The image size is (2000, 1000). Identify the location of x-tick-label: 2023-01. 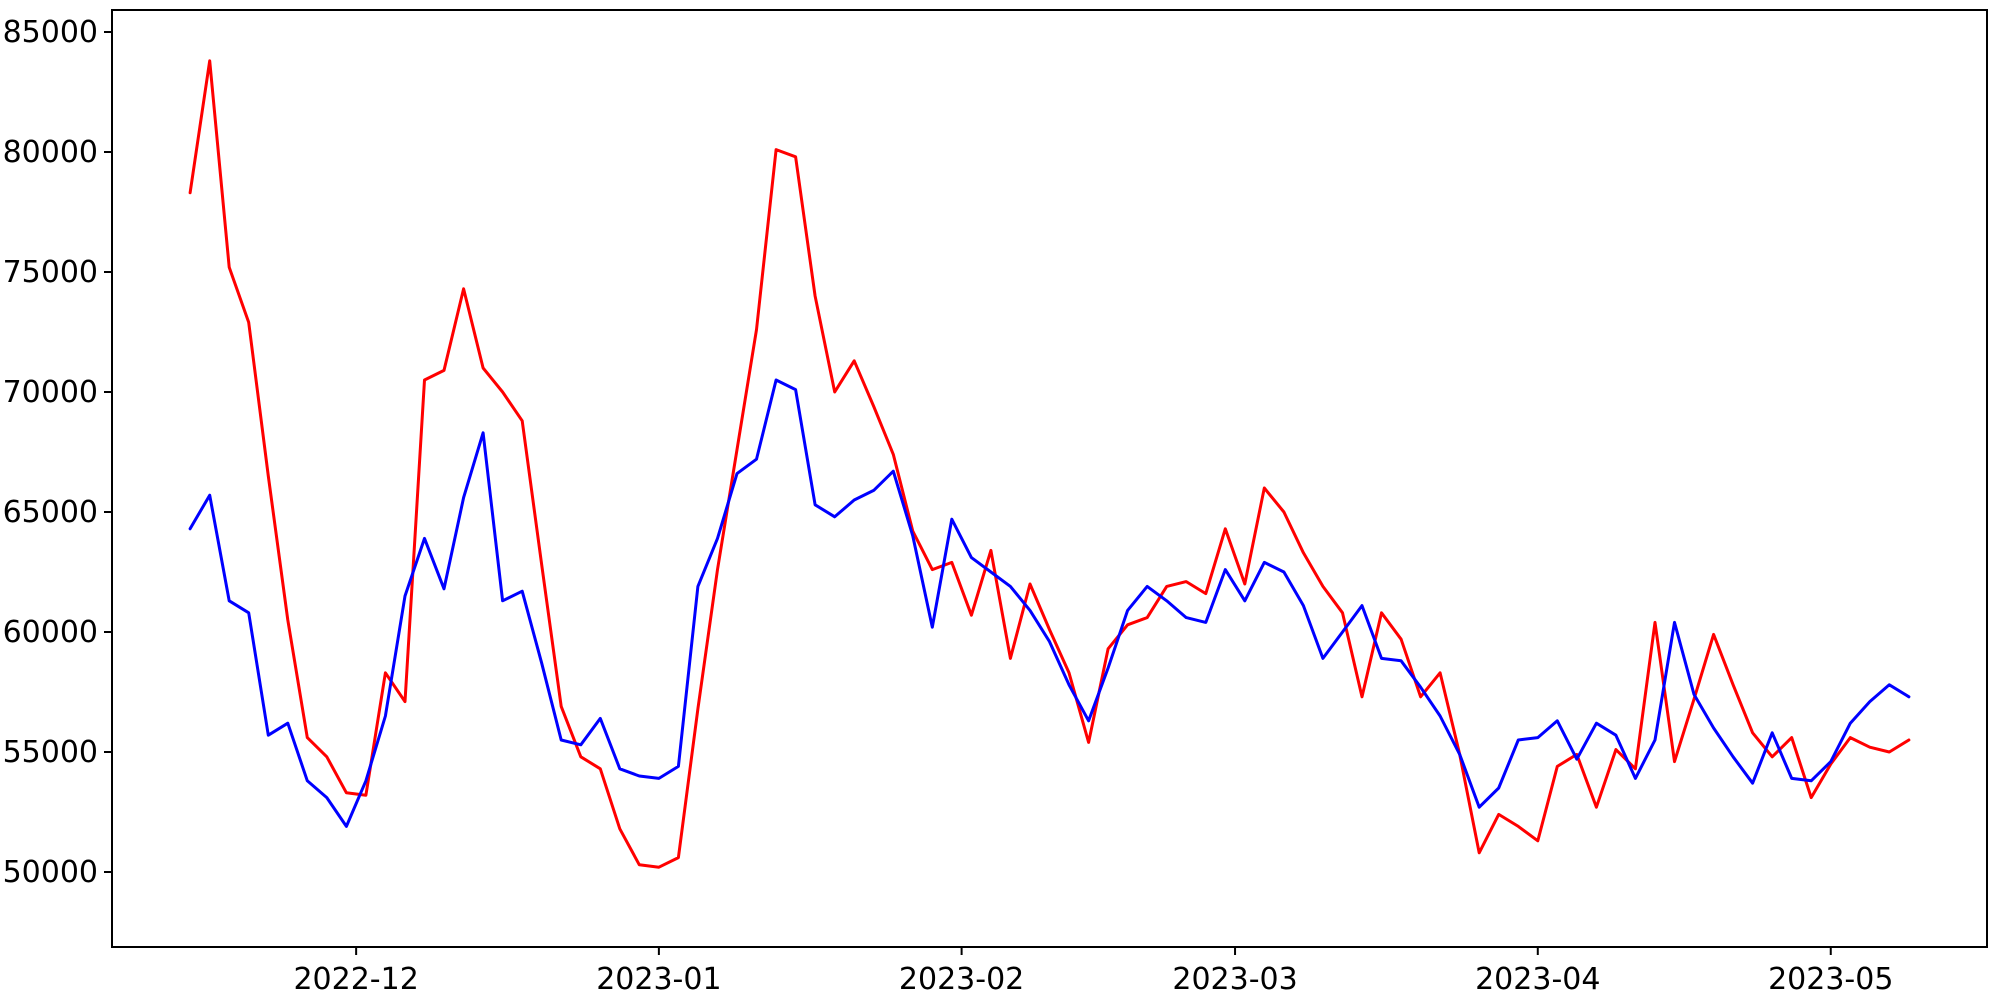
(658, 979).